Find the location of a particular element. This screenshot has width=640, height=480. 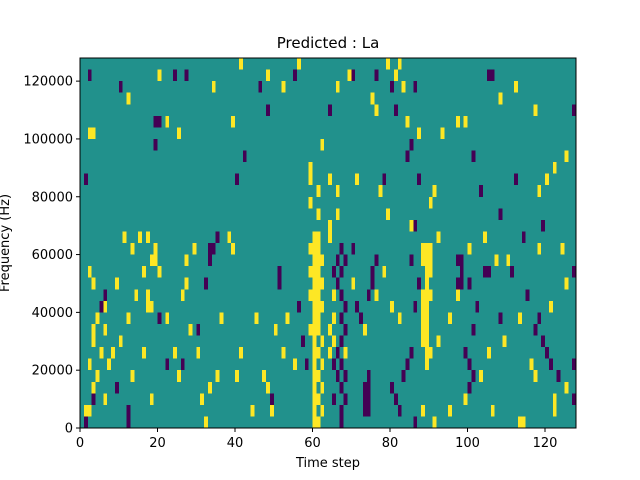

y-tick-label: 60000 is located at coordinates (52, 255).